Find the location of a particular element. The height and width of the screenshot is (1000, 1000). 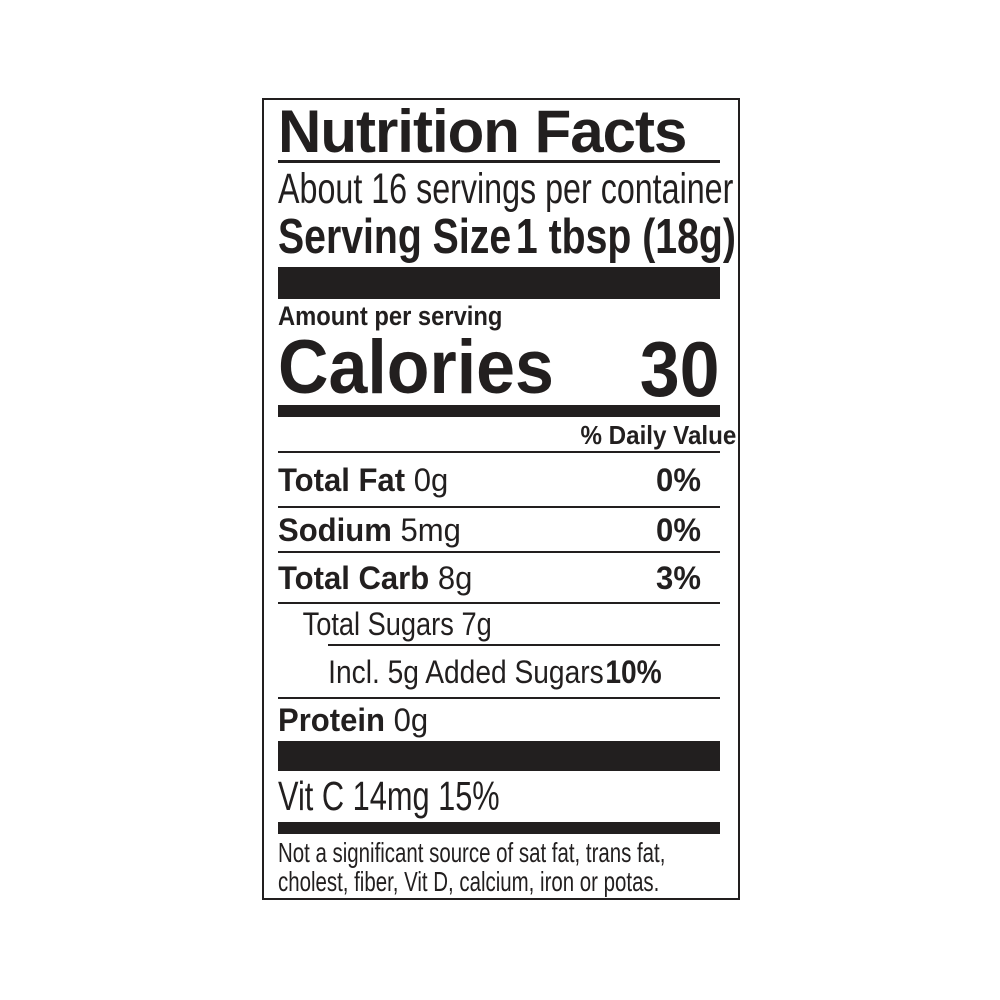

nutrient-row-added-sugars: Incl. 5g Added Sugars 10% is located at coordinates (499, 671).